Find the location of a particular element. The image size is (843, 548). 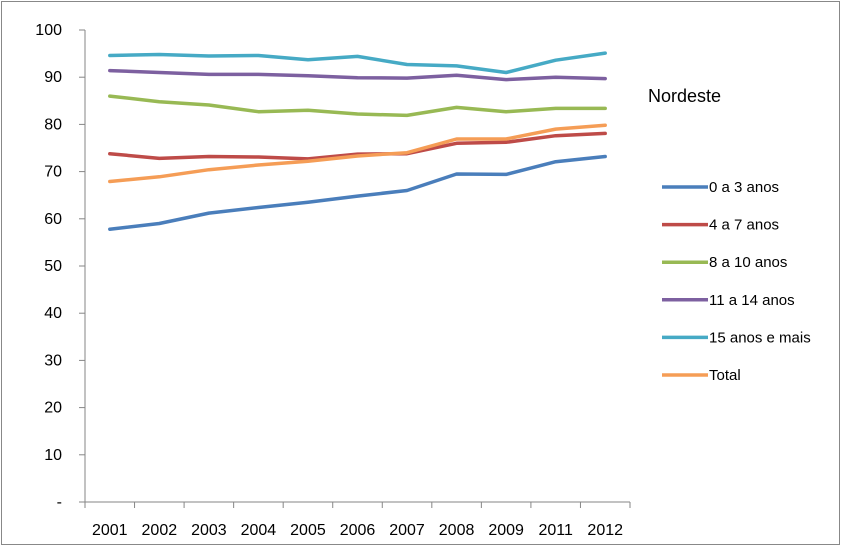

y-tick-label: - is located at coordinates (59, 502).